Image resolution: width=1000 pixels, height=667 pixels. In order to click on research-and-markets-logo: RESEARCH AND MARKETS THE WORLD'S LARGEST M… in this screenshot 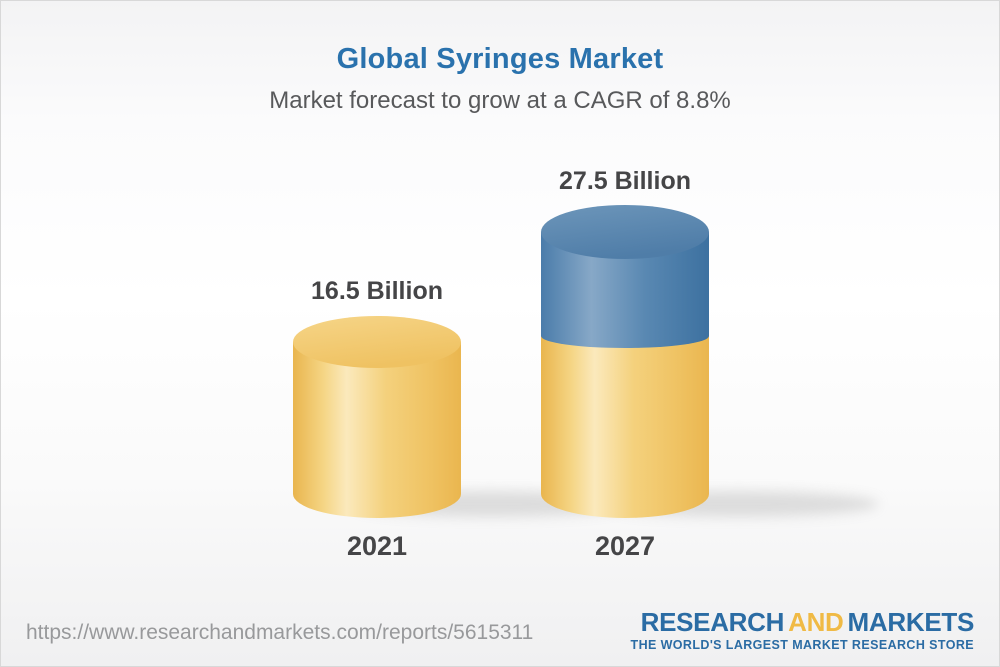, I will do `click(802, 629)`.